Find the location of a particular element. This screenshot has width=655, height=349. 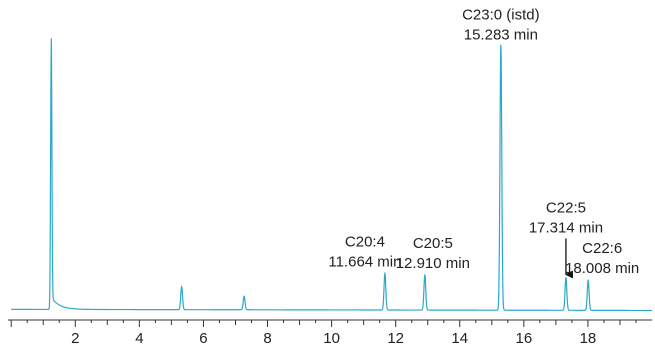

x-axis: 2 4 6 8 10 12 14 16 18 is located at coordinates (330, 333).